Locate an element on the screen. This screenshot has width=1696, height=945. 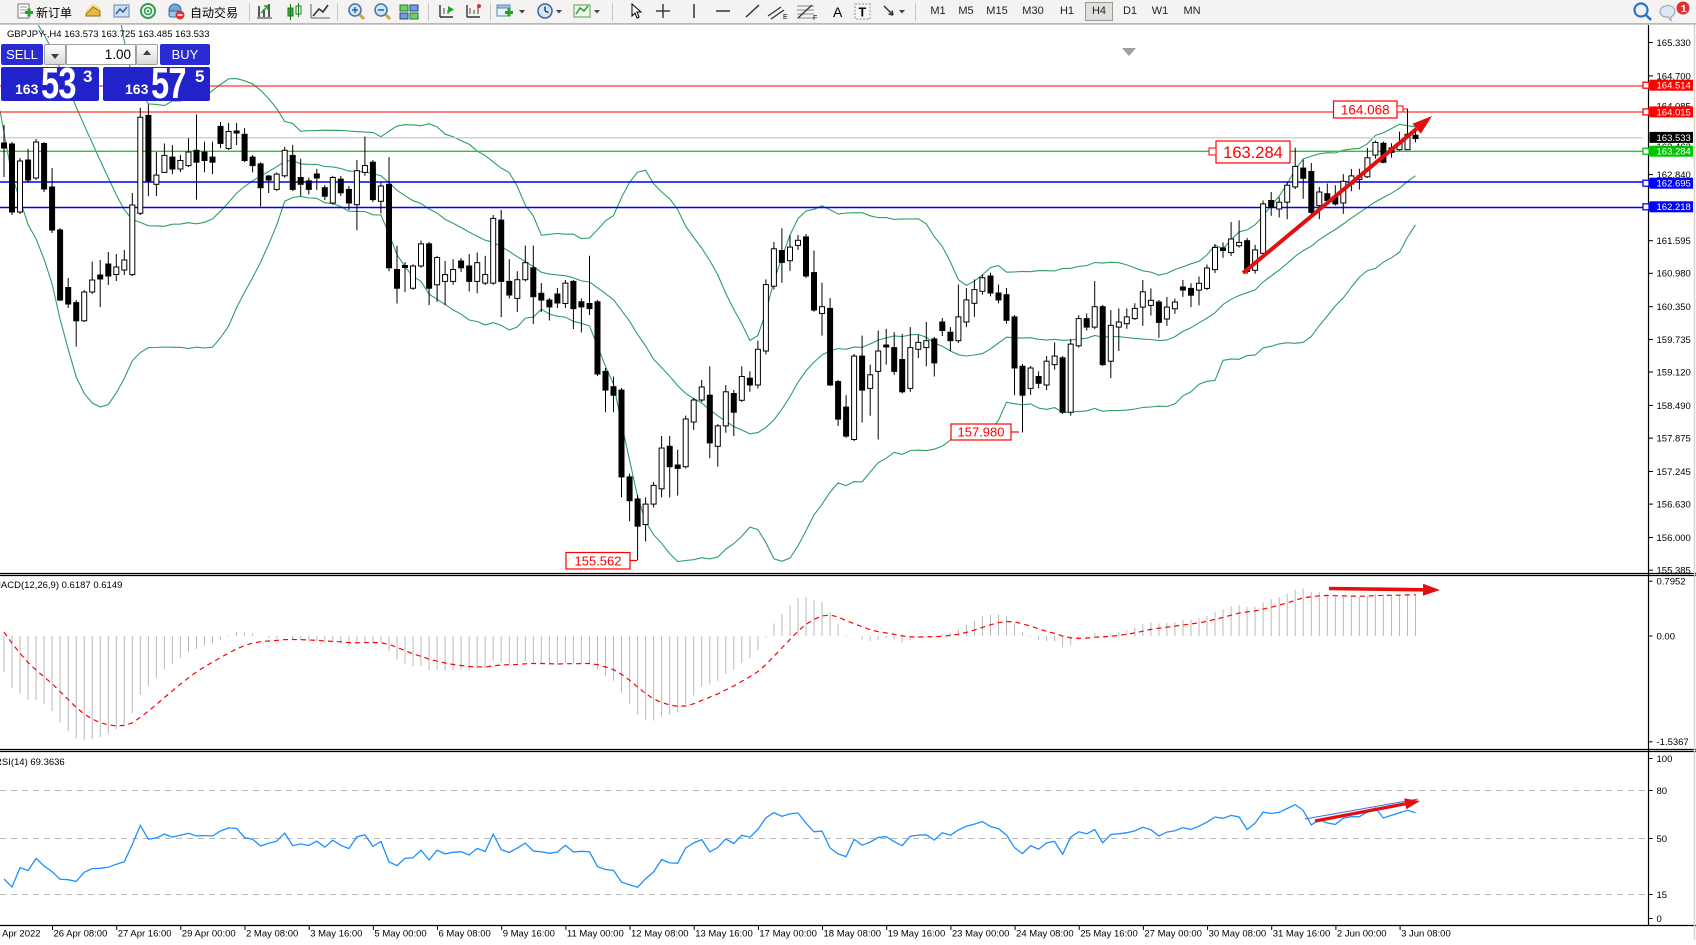
svg-text: E is located at coordinates (785, 17).